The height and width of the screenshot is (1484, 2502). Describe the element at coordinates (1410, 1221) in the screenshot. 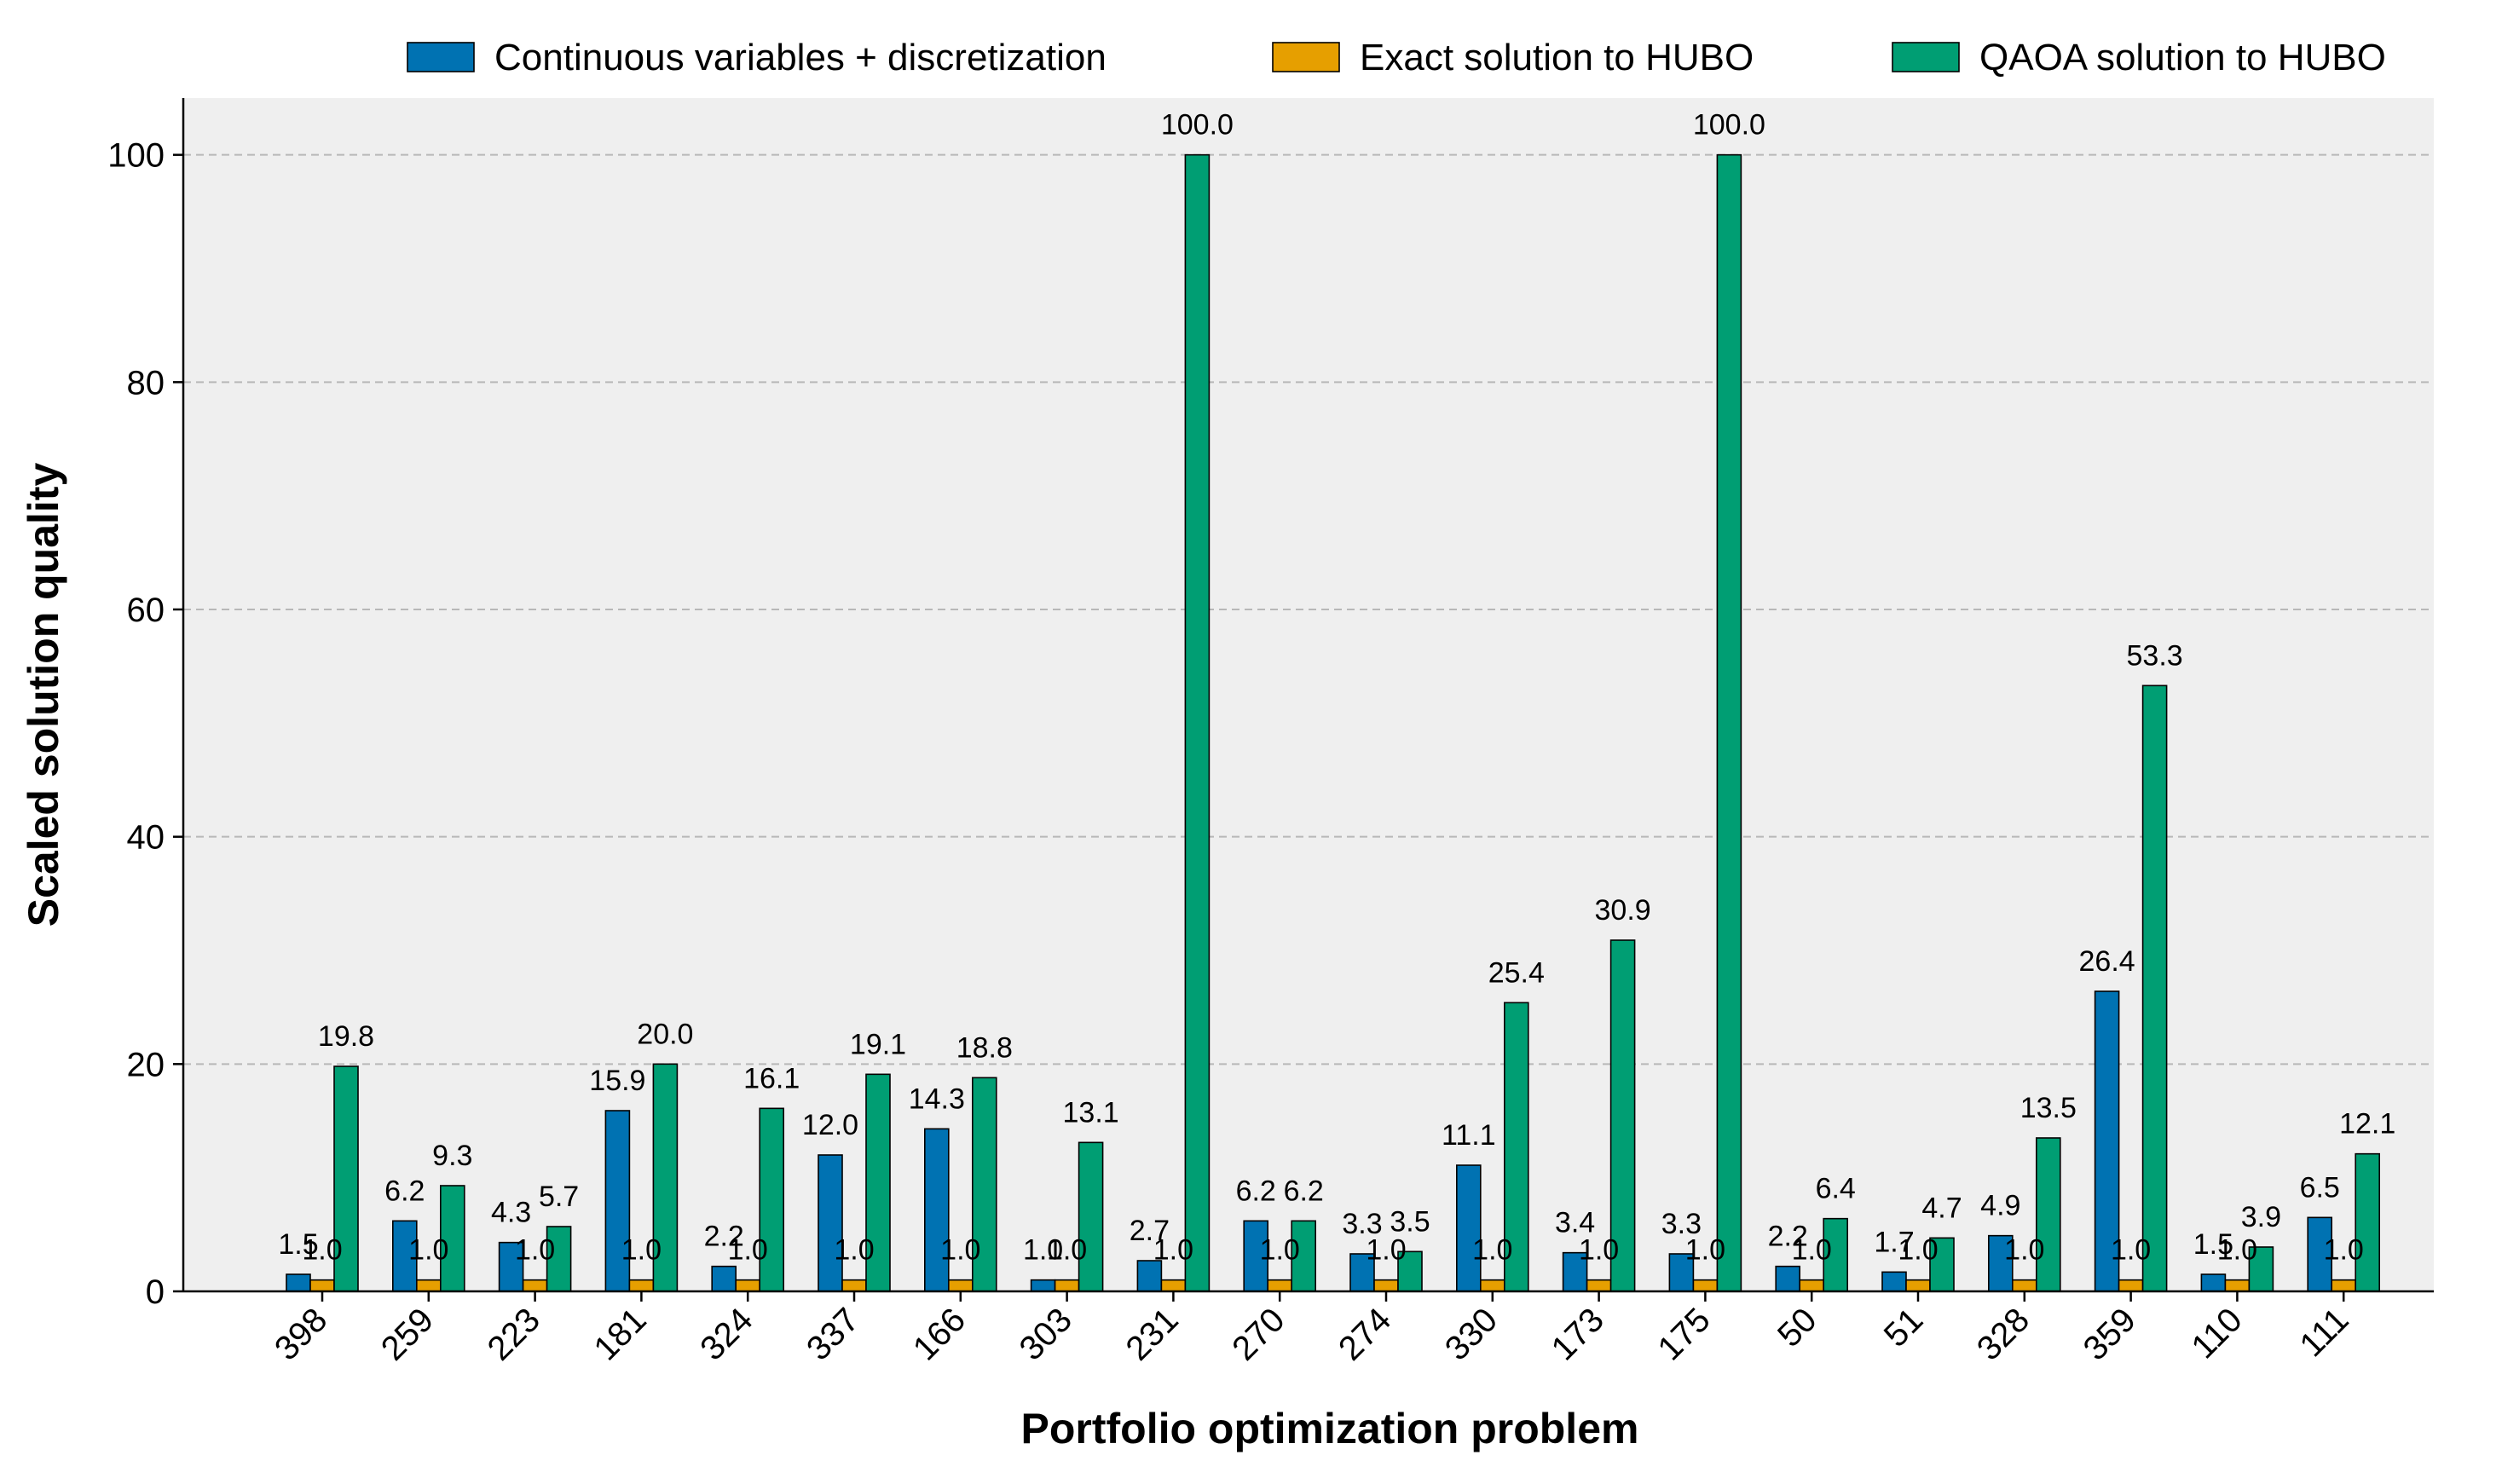

I see `data-label: 3.5` at that location.